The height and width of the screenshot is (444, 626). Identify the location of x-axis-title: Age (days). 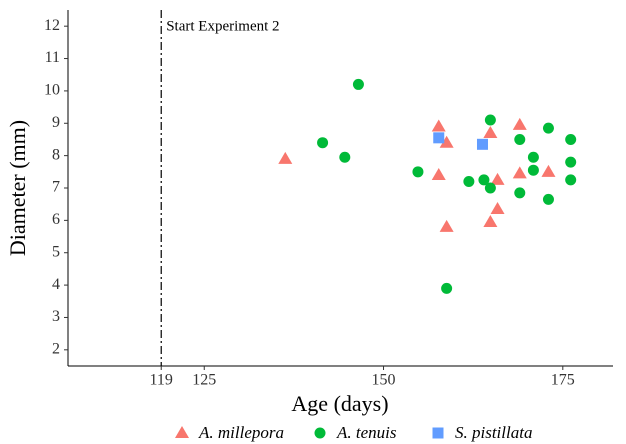
(339, 403).